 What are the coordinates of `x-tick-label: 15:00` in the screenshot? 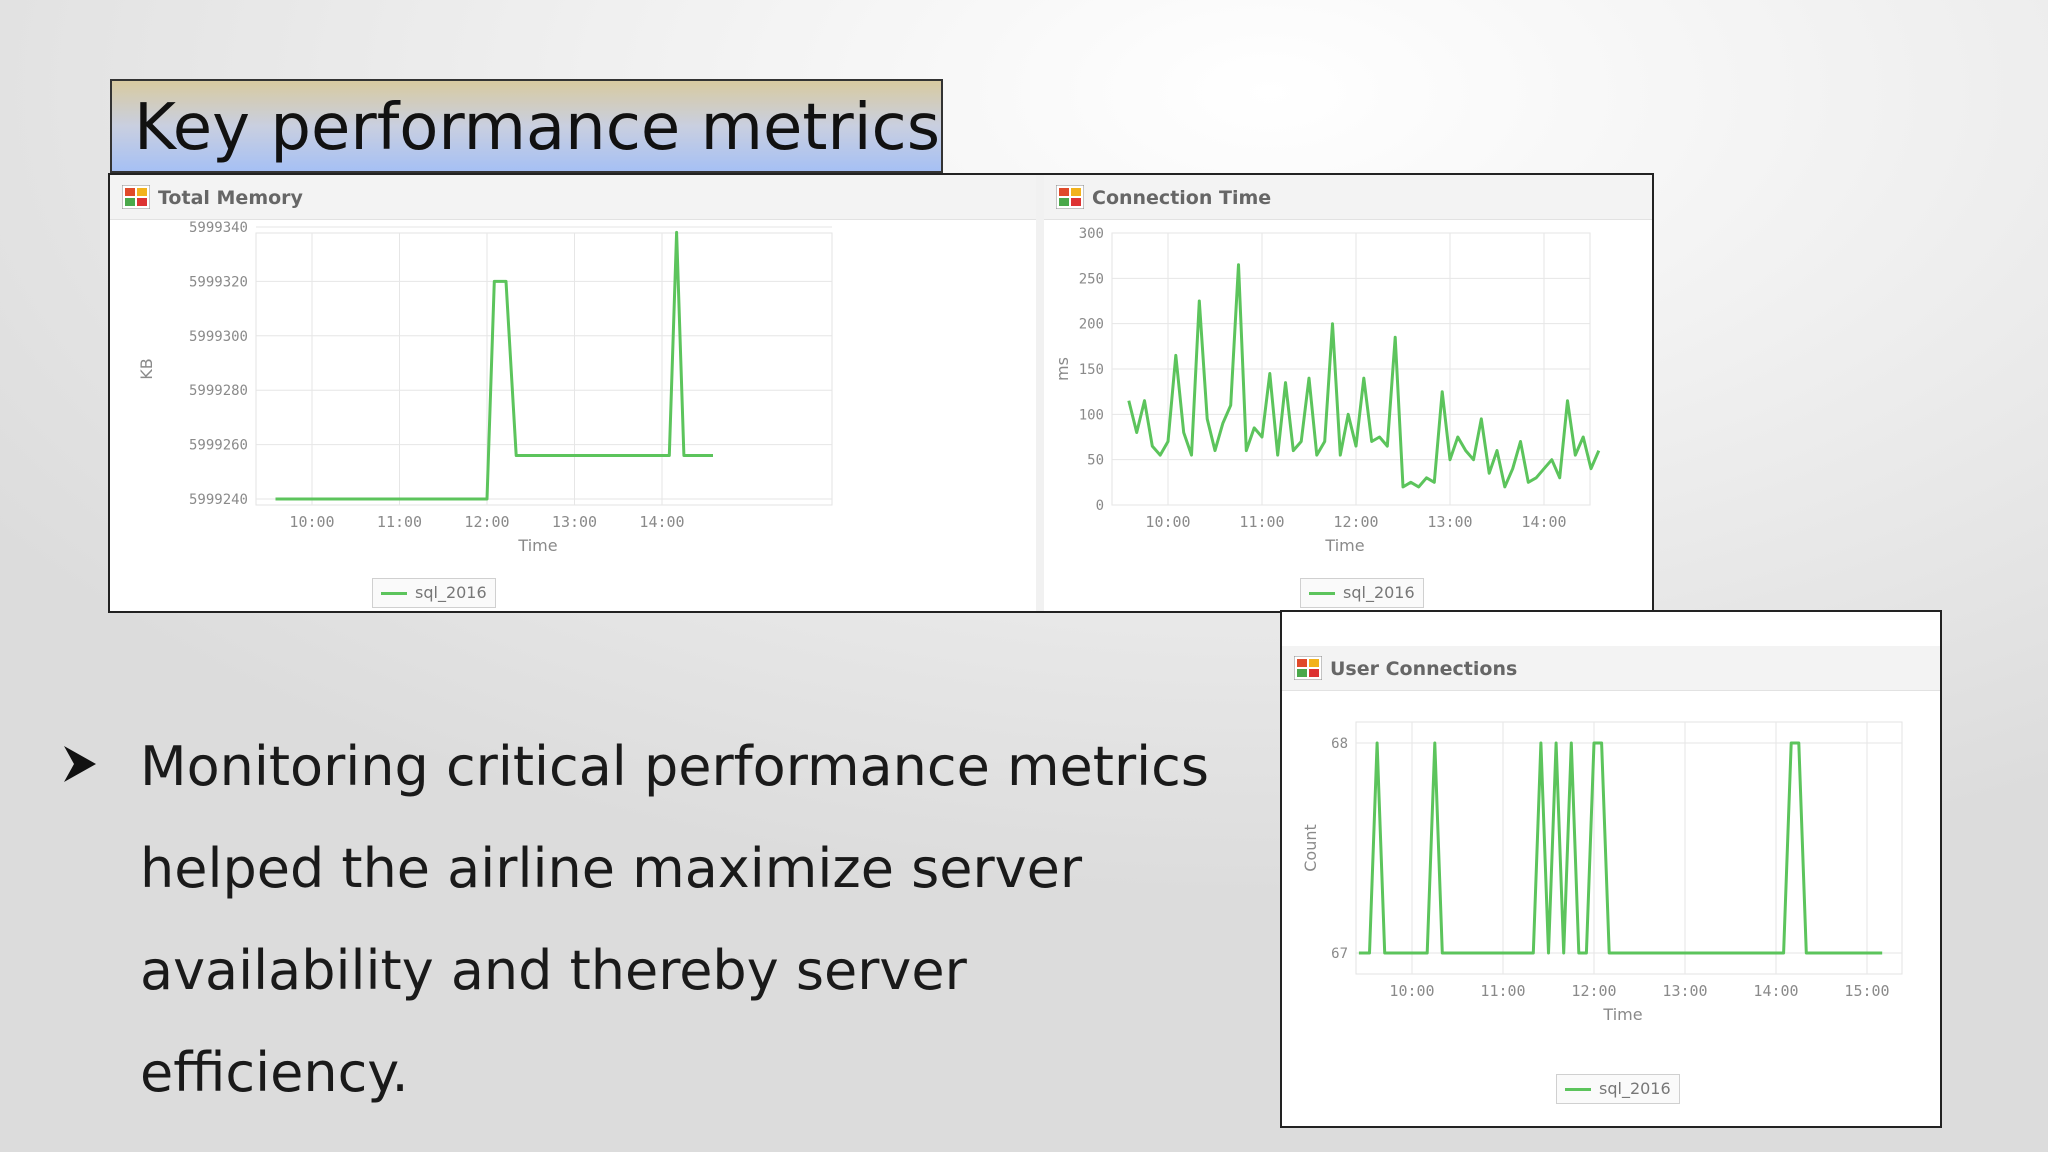 It's located at (1866, 991).